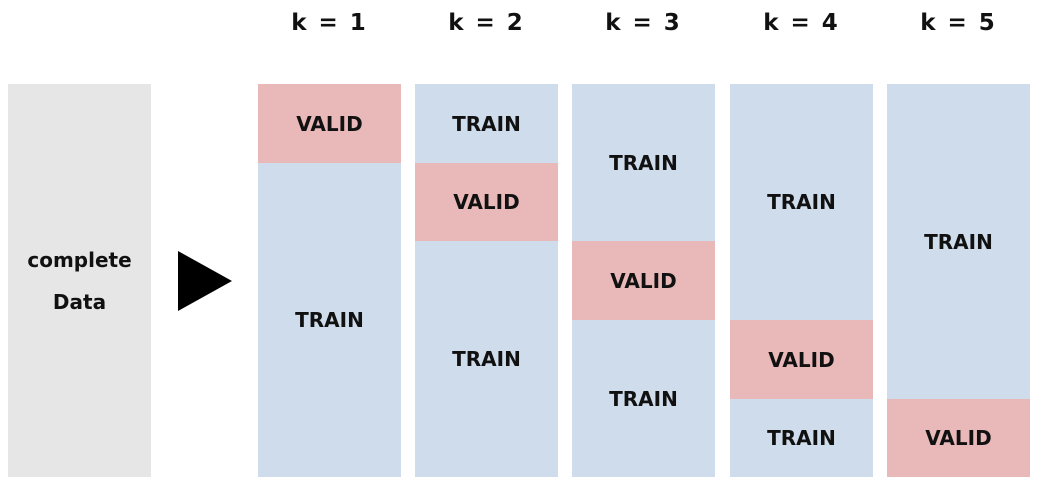 The width and height of the screenshot is (1037, 483). I want to click on fold2-valid-segment: VALID, so click(486, 202).